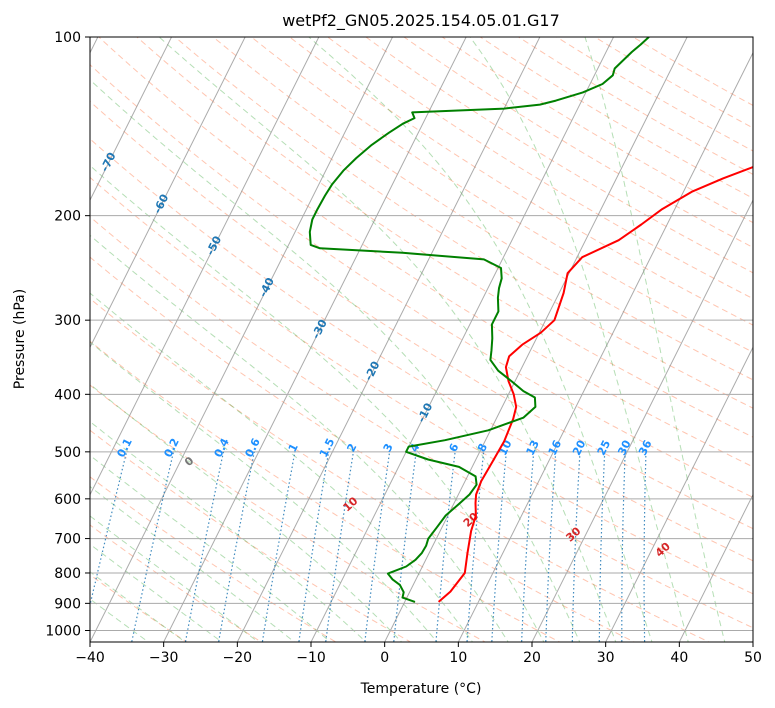  Describe the element at coordinates (753, 658) in the screenshot. I see `x-tick-label: 50` at that location.